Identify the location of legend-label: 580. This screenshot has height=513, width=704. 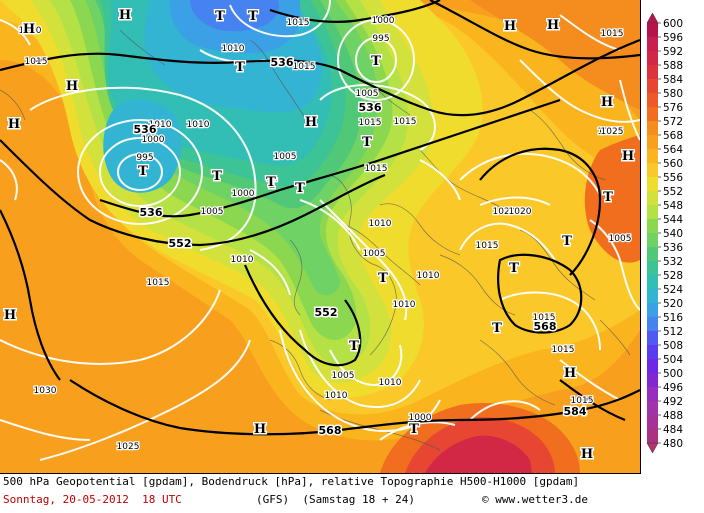
(673, 94).